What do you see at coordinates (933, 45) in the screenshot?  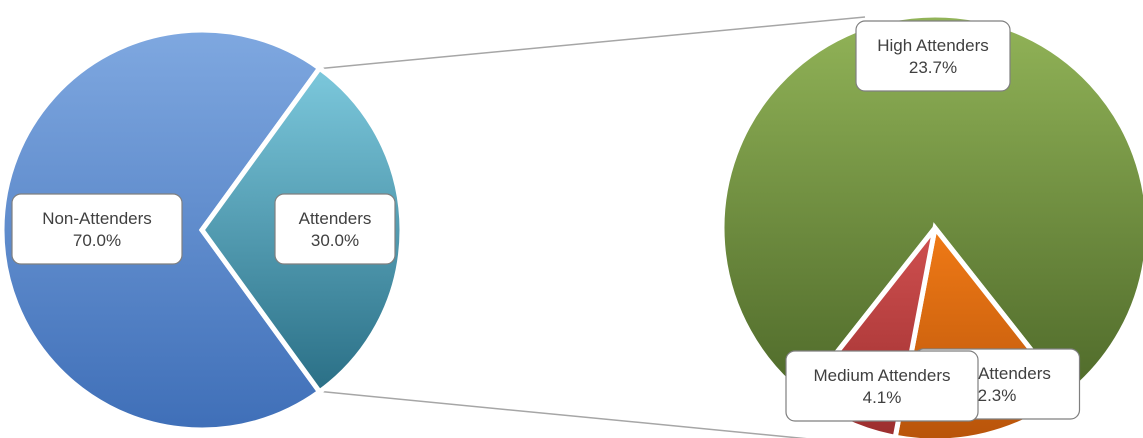 I see `data-label-high-attenders-category: High Attenders` at bounding box center [933, 45].